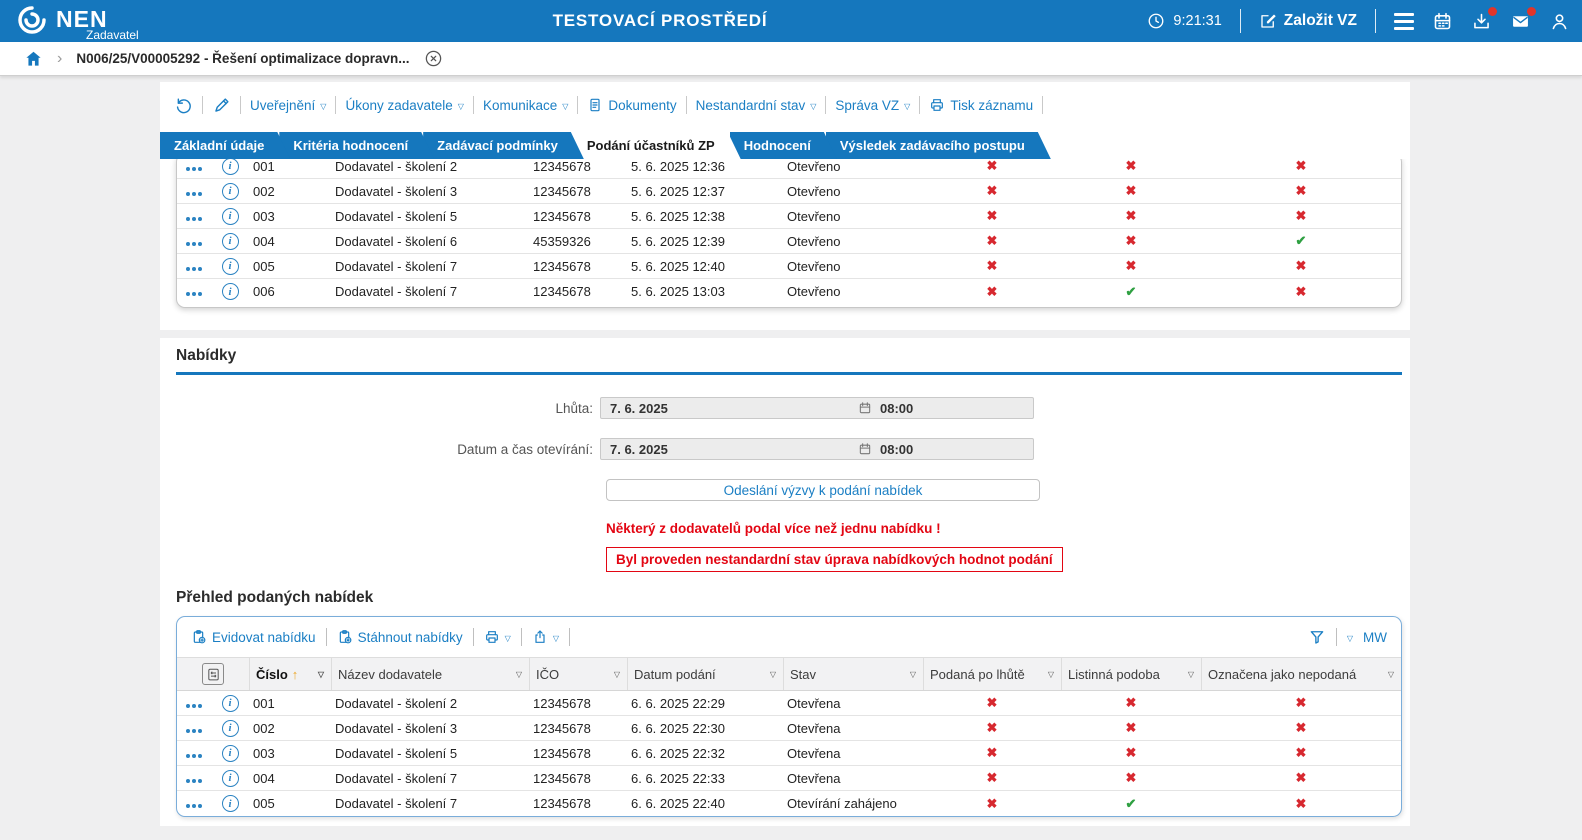  I want to click on column-settings-icon, so click(213, 674).